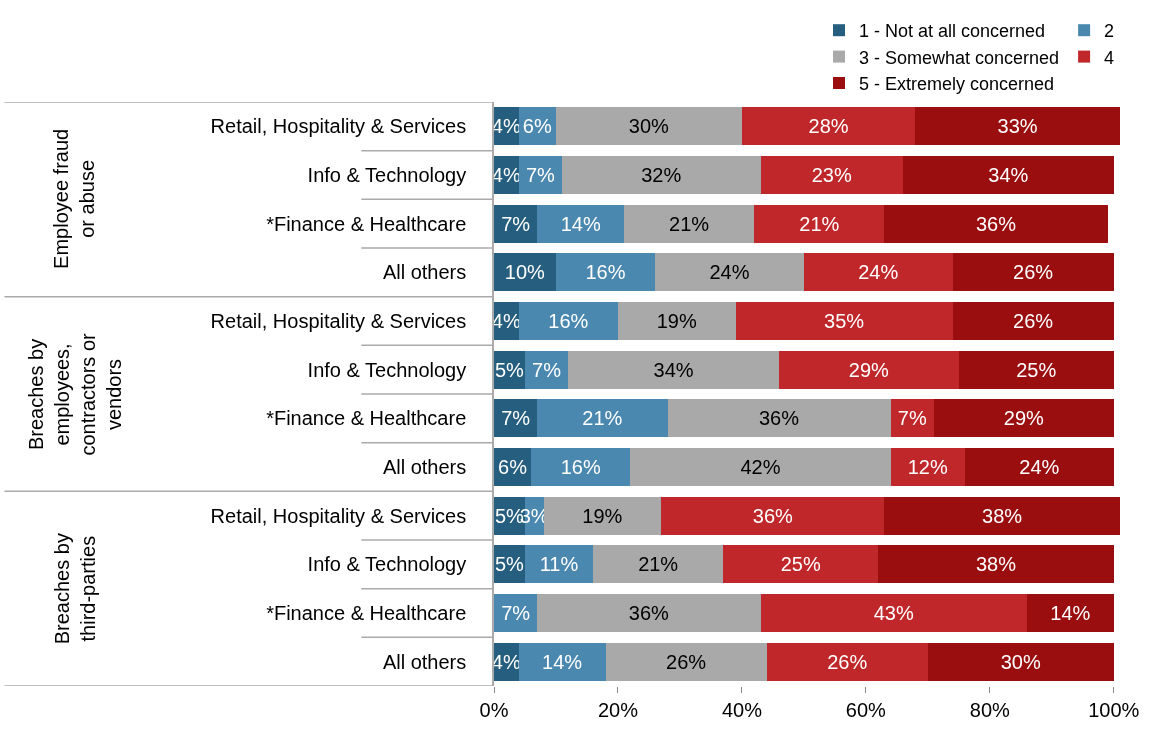 Image resolution: width=1156 pixels, height=733 pixels. I want to click on data-label: 25%, so click(1036, 369).